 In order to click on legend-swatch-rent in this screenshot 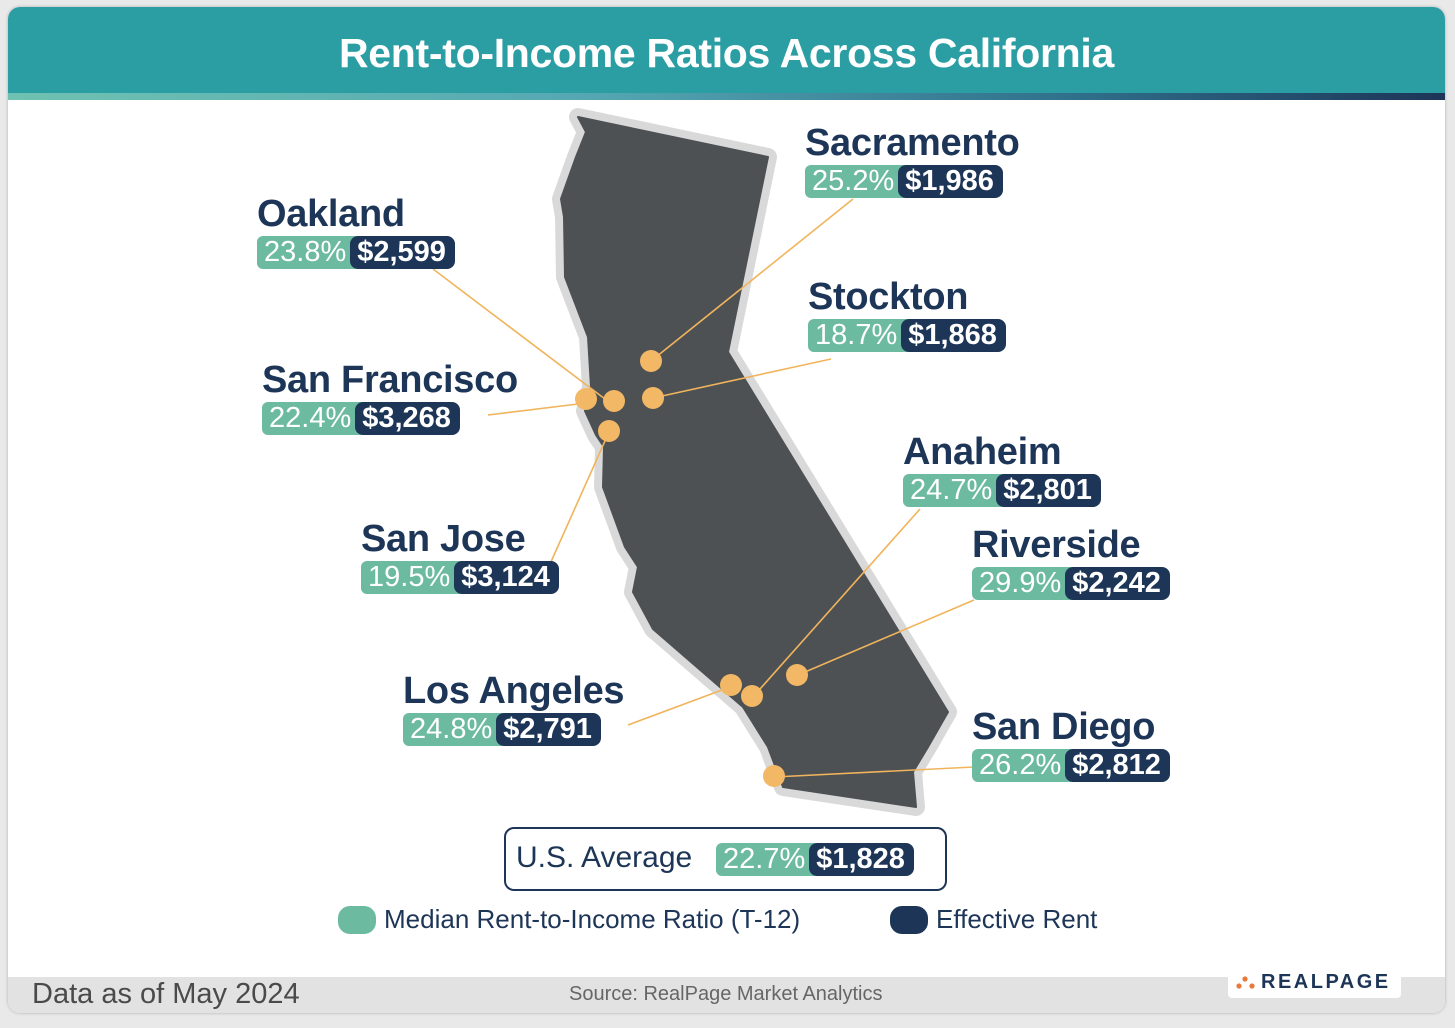, I will do `click(909, 919)`.